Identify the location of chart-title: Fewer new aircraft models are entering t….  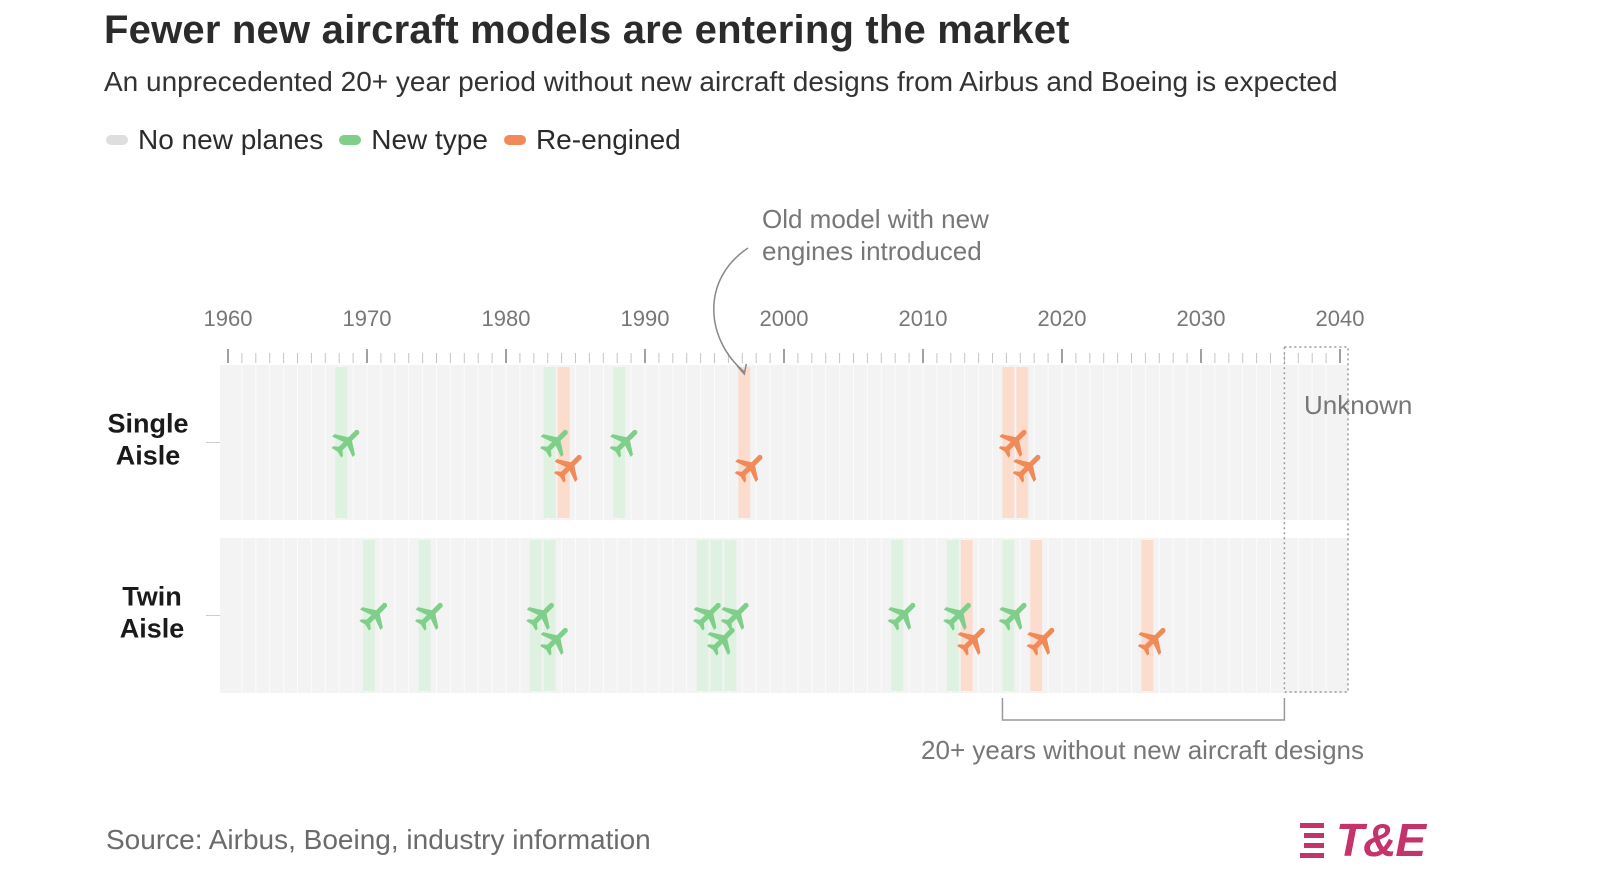
(587, 30).